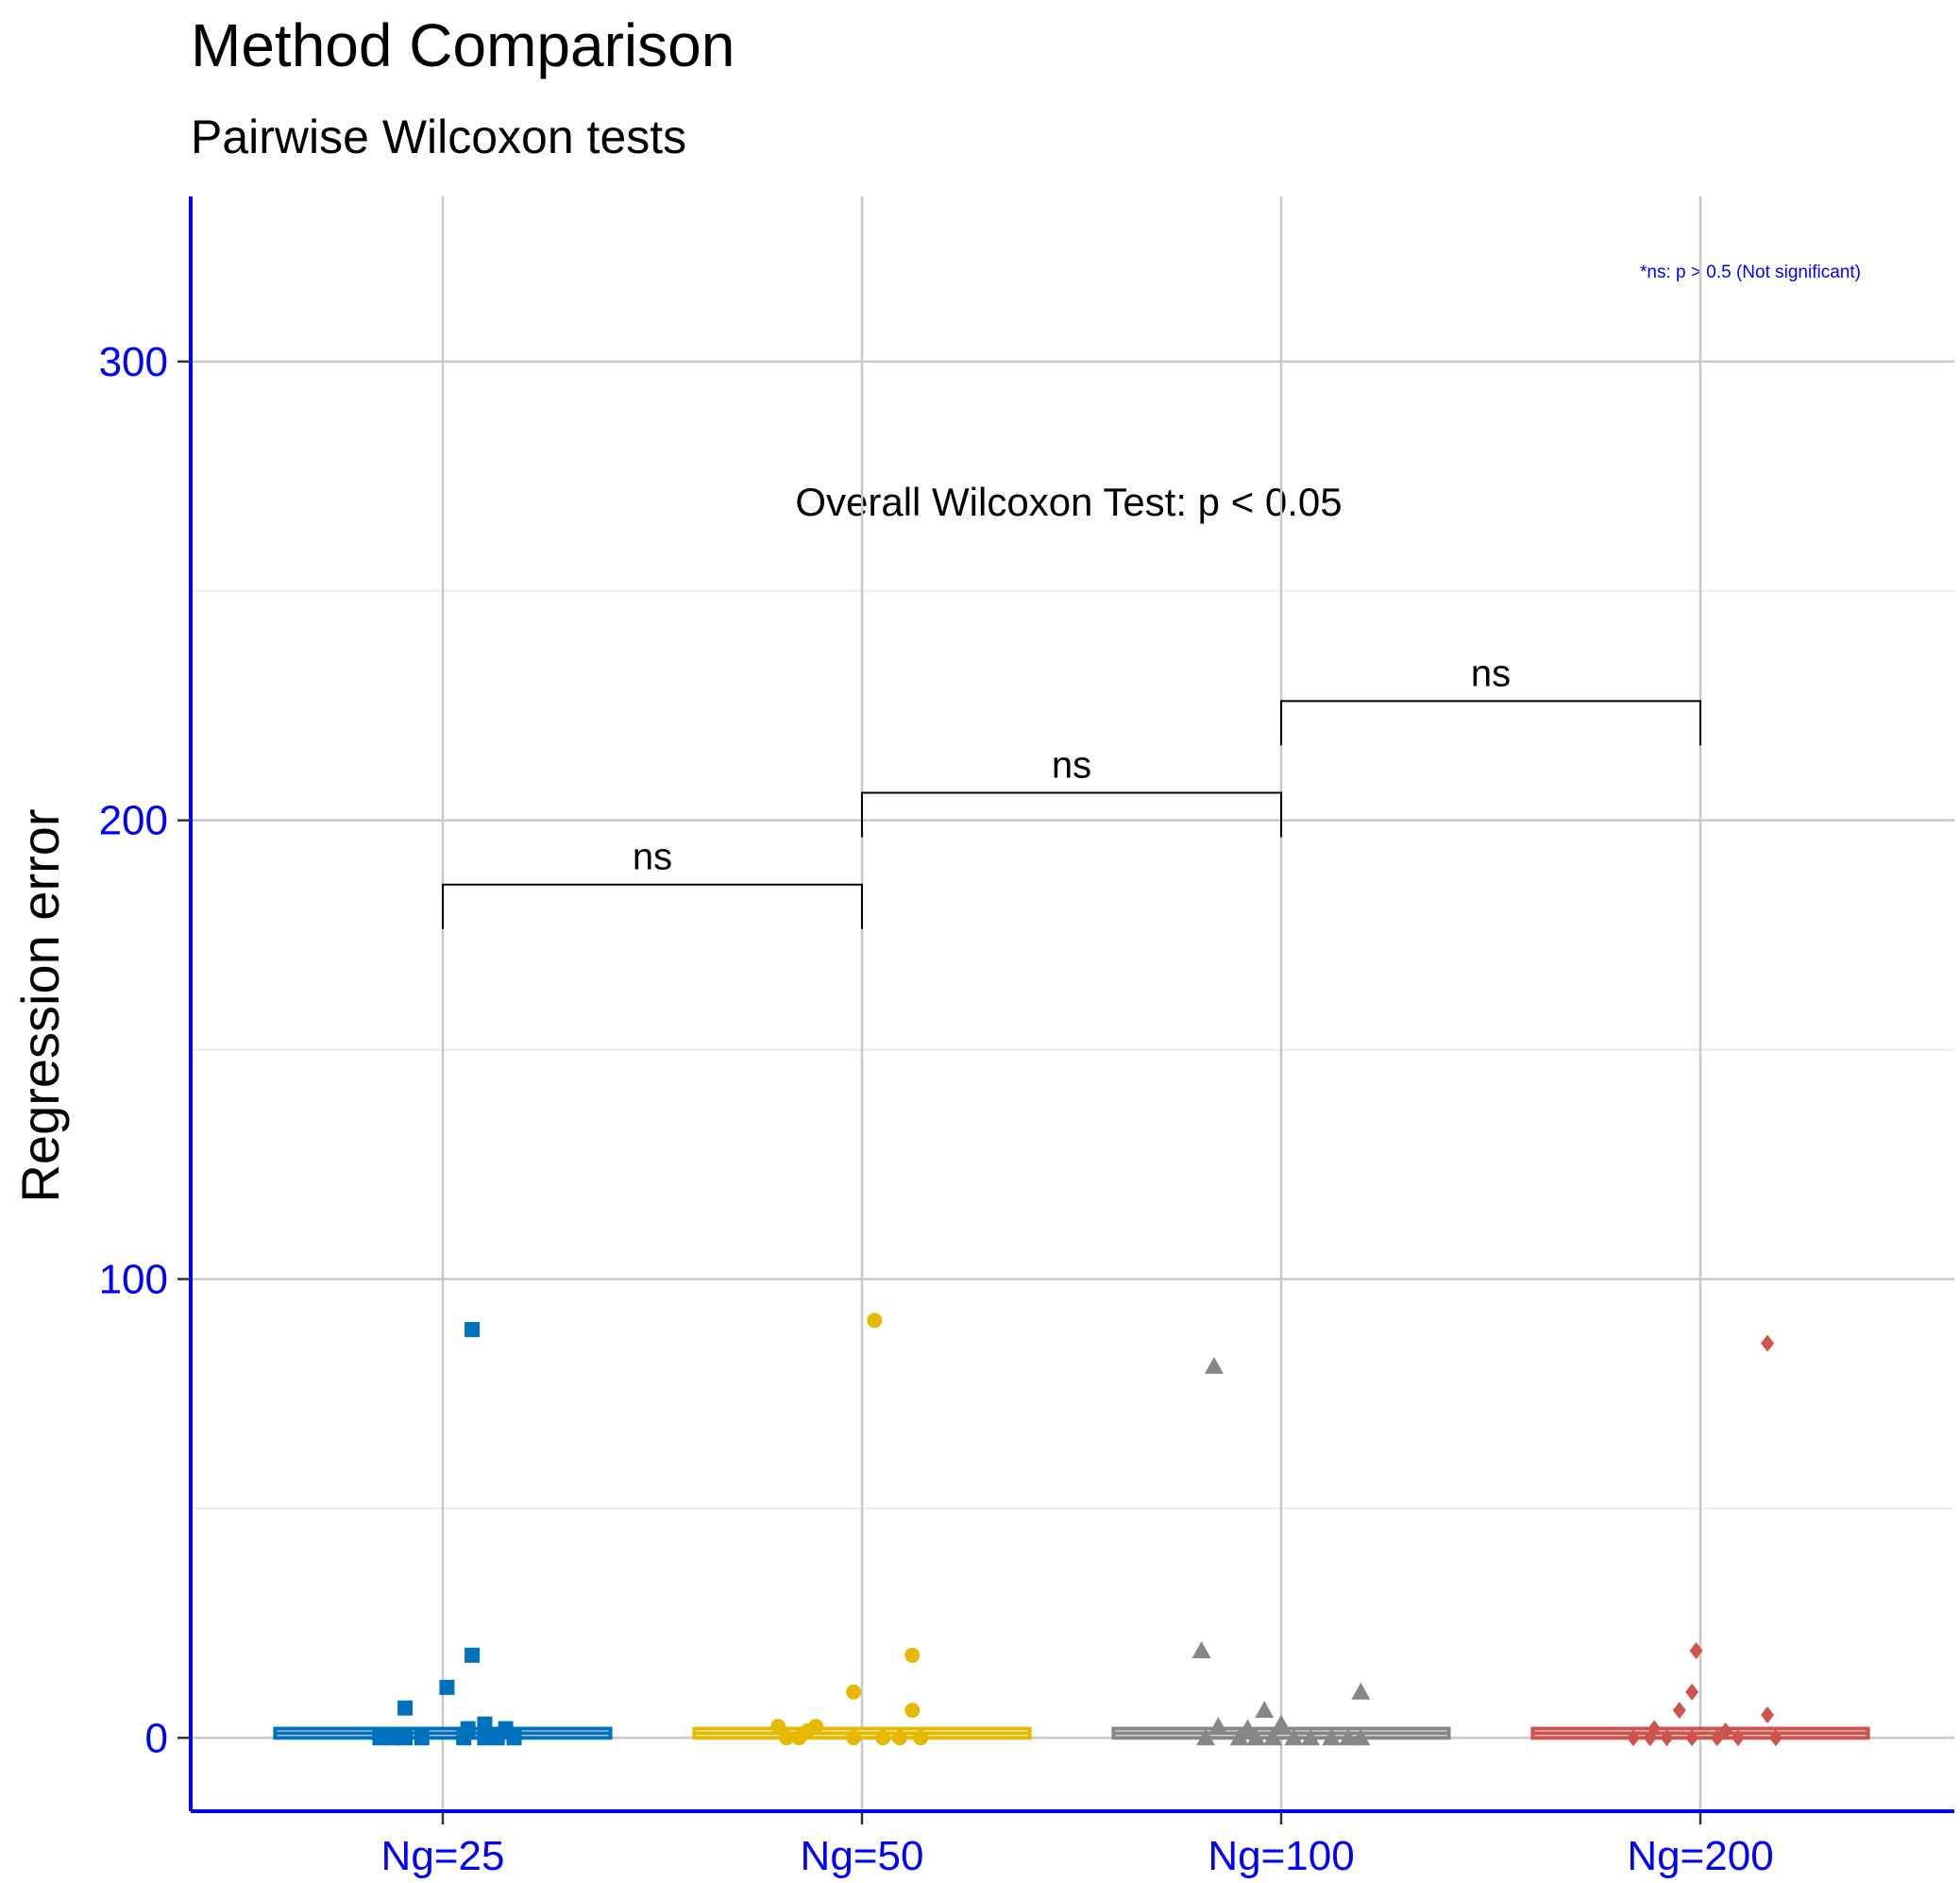  Describe the element at coordinates (1068, 502) in the screenshot. I see `overall-test-label: Overall Wilcoxon Test: p < 0.05` at that location.